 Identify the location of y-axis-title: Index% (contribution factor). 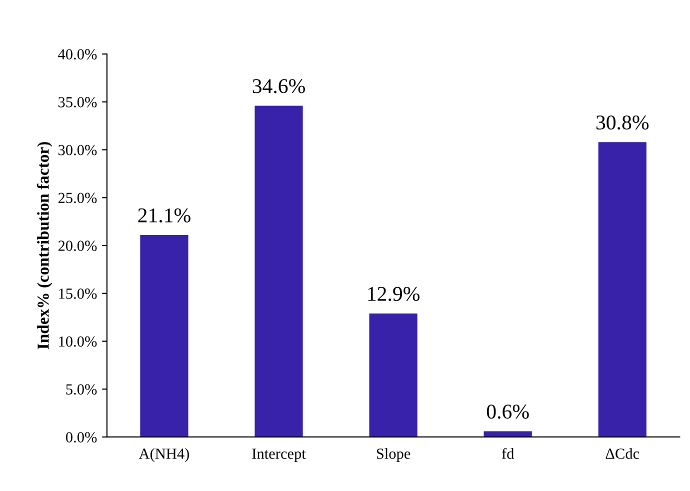
(44, 246).